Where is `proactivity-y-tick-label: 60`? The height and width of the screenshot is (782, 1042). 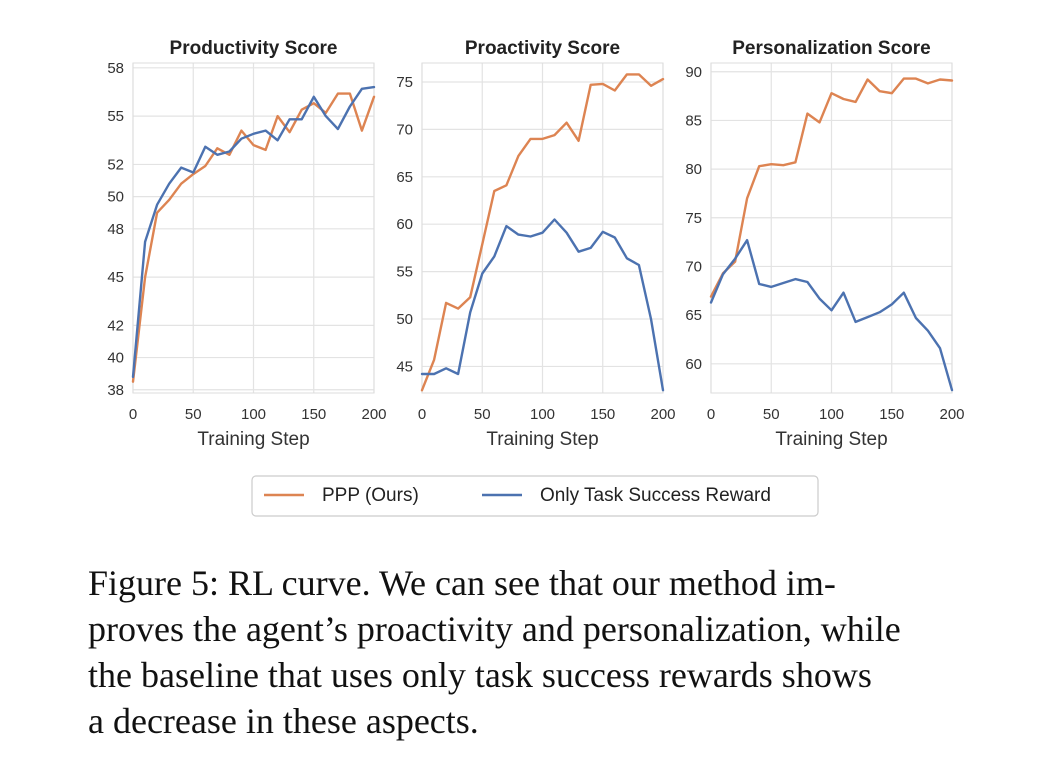
proactivity-y-tick-label: 60 is located at coordinates (404, 224).